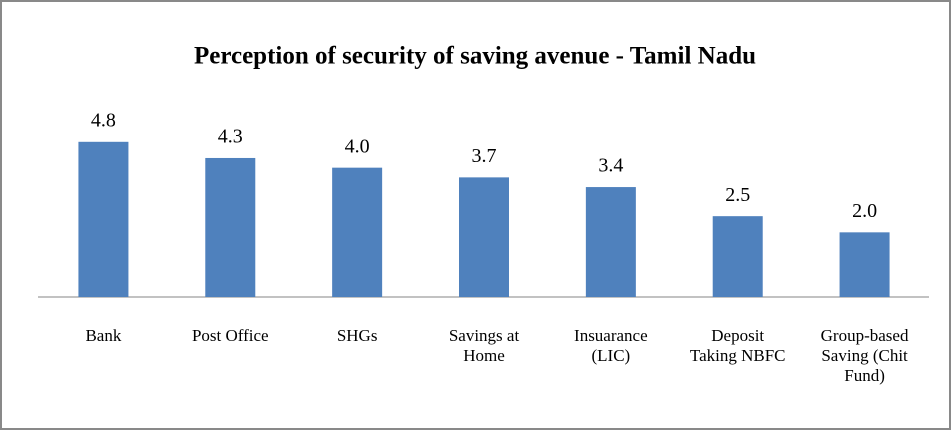  Describe the element at coordinates (230, 335) in the screenshot. I see `x-tick-label: Post Office` at that location.